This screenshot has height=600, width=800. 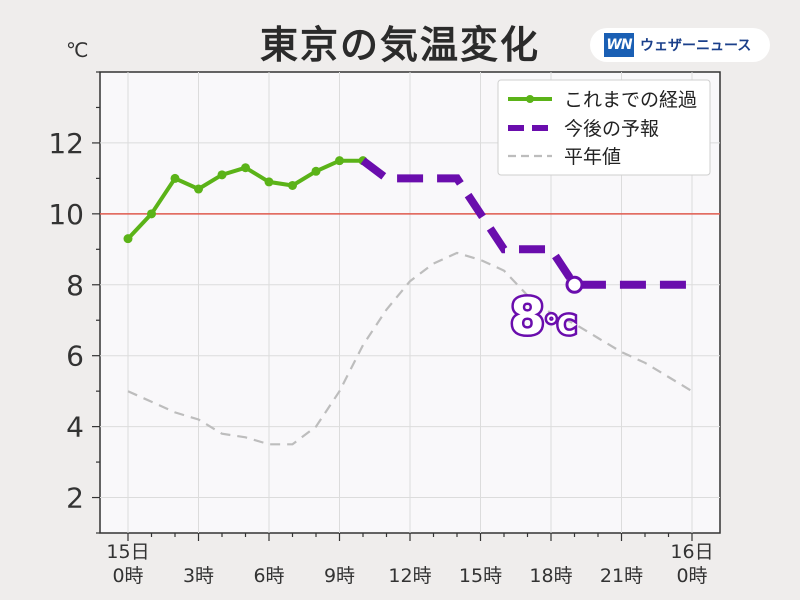 What do you see at coordinates (574, 284) in the screenshot?
I see `forecast-marker` at bounding box center [574, 284].